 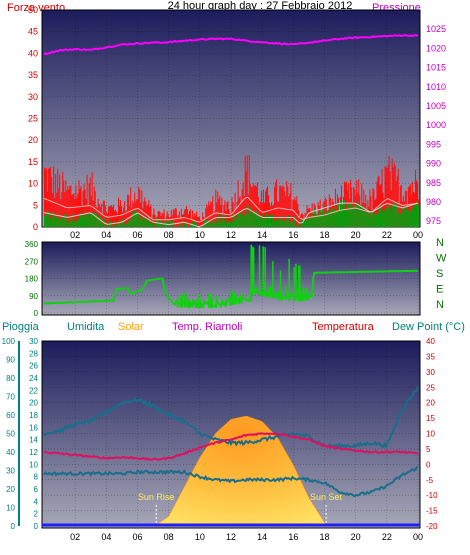 What do you see at coordinates (231, 481) in the screenshot?
I see `dew-point-line` at bounding box center [231, 481].